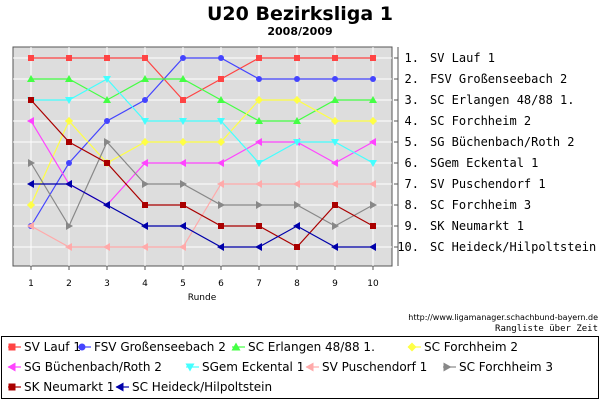 The image size is (600, 400). What do you see at coordinates (374, 367) in the screenshot?
I see `legend-label: SV Puschendorf 1` at bounding box center [374, 367].